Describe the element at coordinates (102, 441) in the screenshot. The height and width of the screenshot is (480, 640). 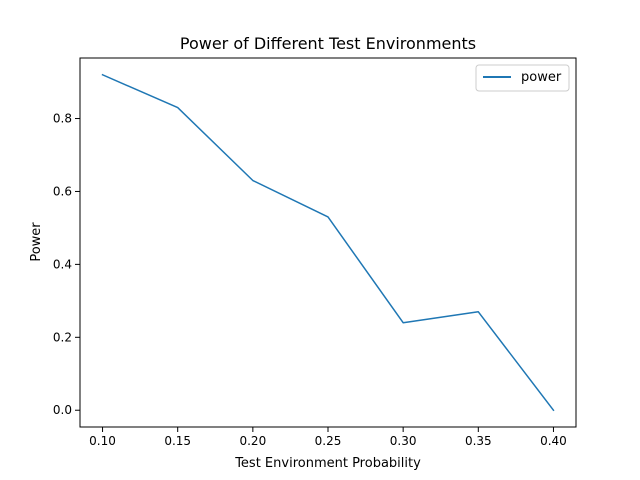
I see `x-tick-label: 0.10` at that location.